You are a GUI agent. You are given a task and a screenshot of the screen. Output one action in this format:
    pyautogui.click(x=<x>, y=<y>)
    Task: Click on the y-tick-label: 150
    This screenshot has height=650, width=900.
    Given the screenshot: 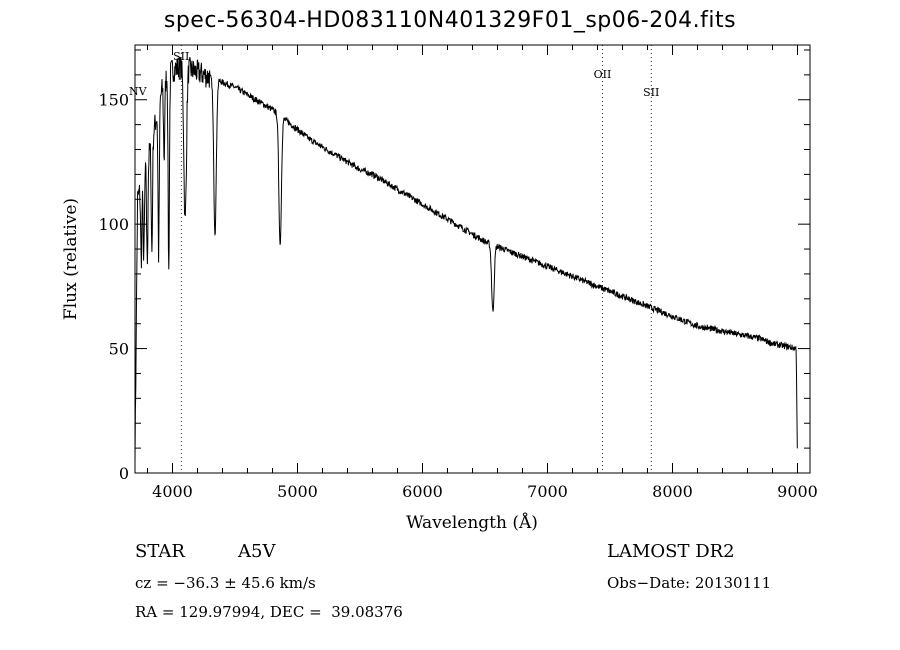 What is the action you would take?
    pyautogui.click(x=113, y=100)
    